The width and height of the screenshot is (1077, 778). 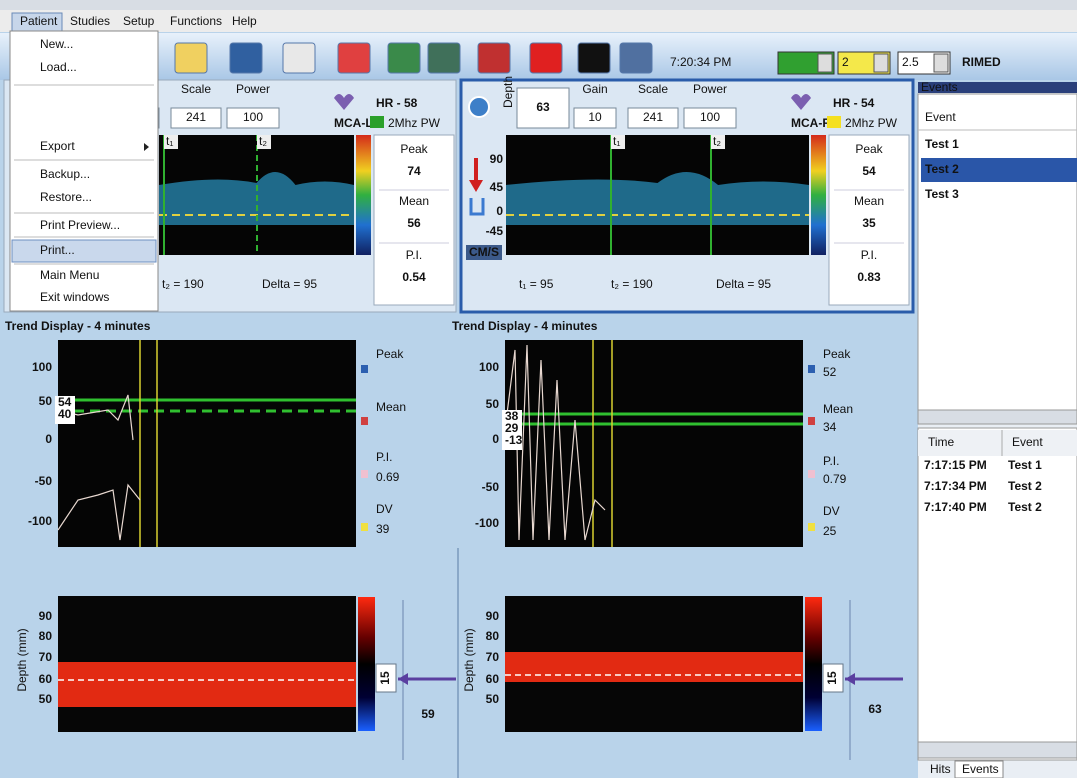 What do you see at coordinates (57, 146) in the screenshot?
I see `menu-item: Export` at bounding box center [57, 146].